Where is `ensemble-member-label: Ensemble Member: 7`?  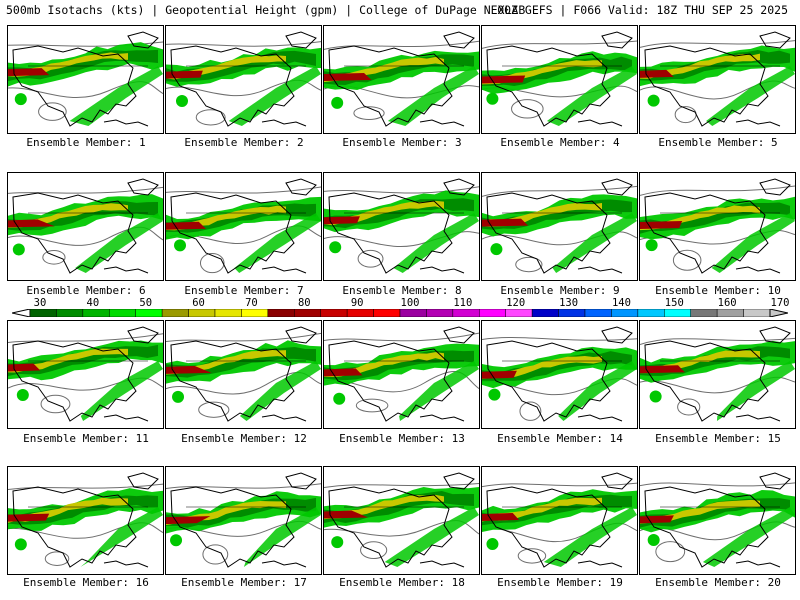
ensemble-member-label: Ensemble Member: 7 is located at coordinates (244, 290).